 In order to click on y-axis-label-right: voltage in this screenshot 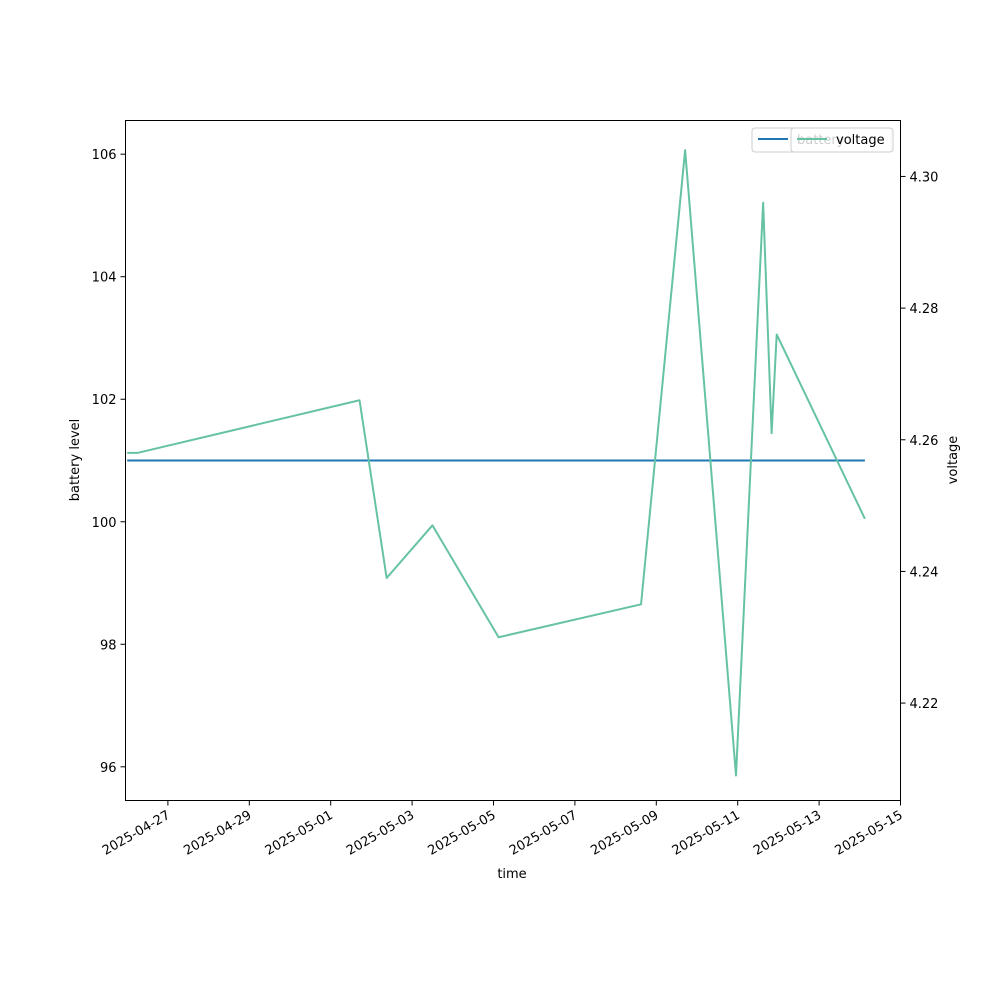, I will do `click(953, 460)`.